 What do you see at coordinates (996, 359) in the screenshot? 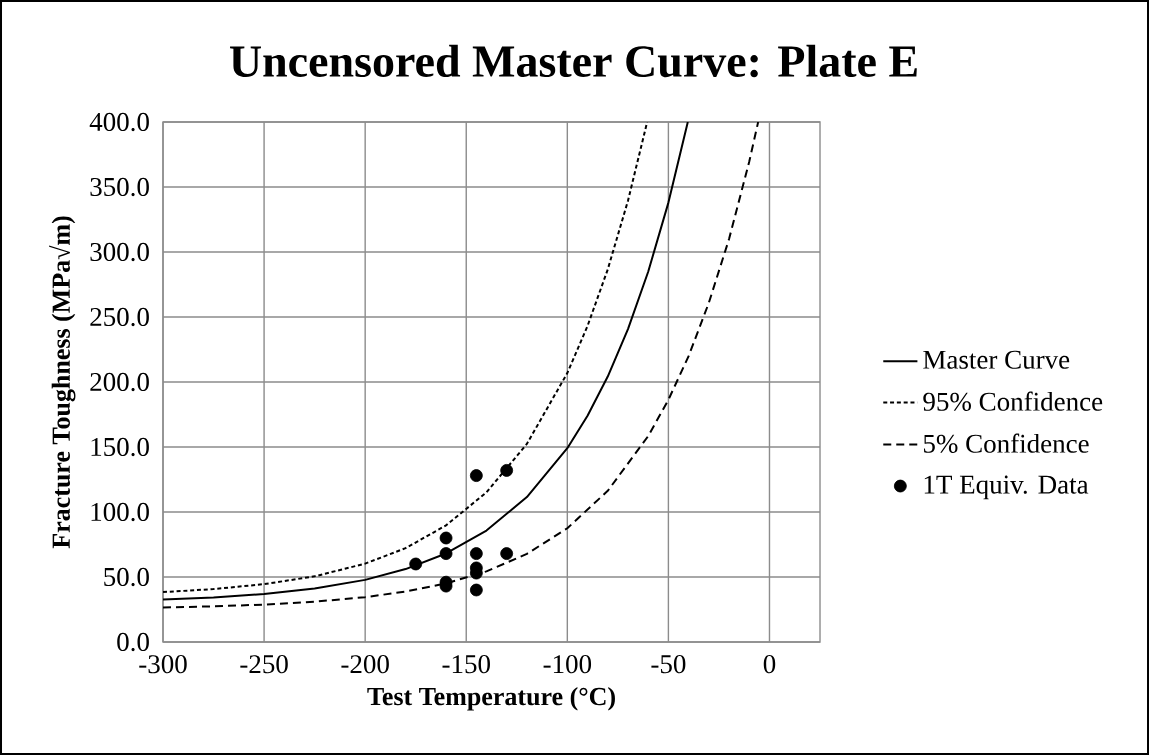
I see `legend-label: Master Curve` at bounding box center [996, 359].